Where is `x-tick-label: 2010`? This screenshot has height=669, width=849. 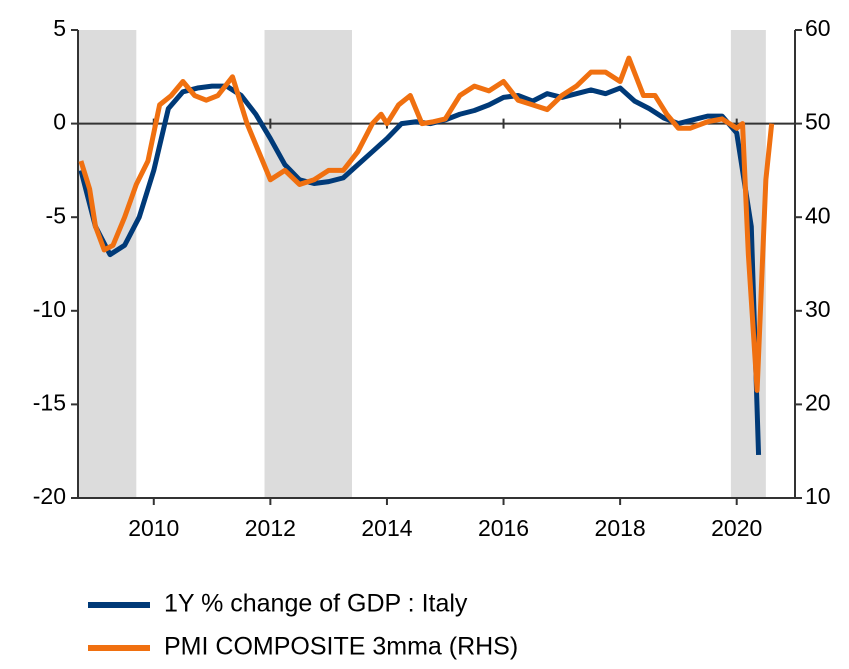
x-tick-label: 2010 is located at coordinates (153, 528).